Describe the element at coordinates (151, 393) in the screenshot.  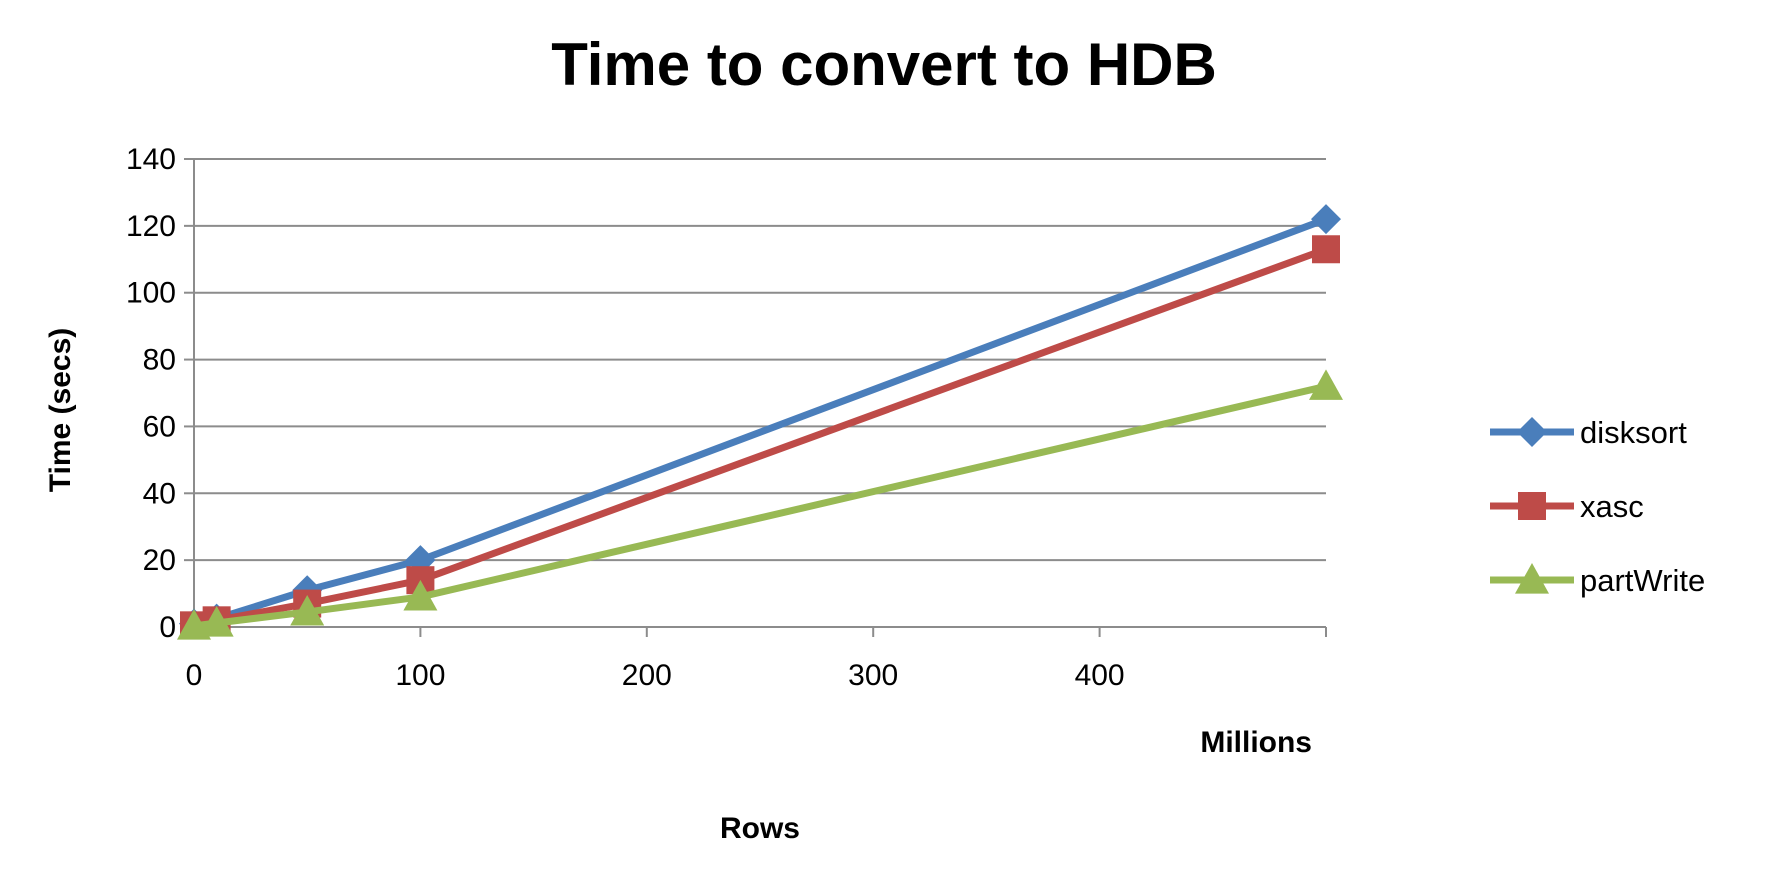
I see `y-tick-labels: 0 20 40 60 80 100 120 140` at that location.